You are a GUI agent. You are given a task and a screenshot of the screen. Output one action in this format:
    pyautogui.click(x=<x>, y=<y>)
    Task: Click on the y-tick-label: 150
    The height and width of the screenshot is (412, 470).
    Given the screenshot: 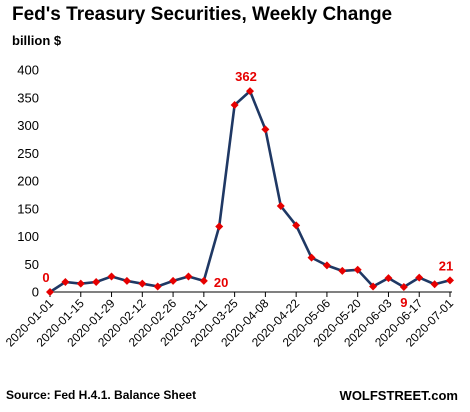 What is the action you would take?
    pyautogui.click(x=28, y=208)
    